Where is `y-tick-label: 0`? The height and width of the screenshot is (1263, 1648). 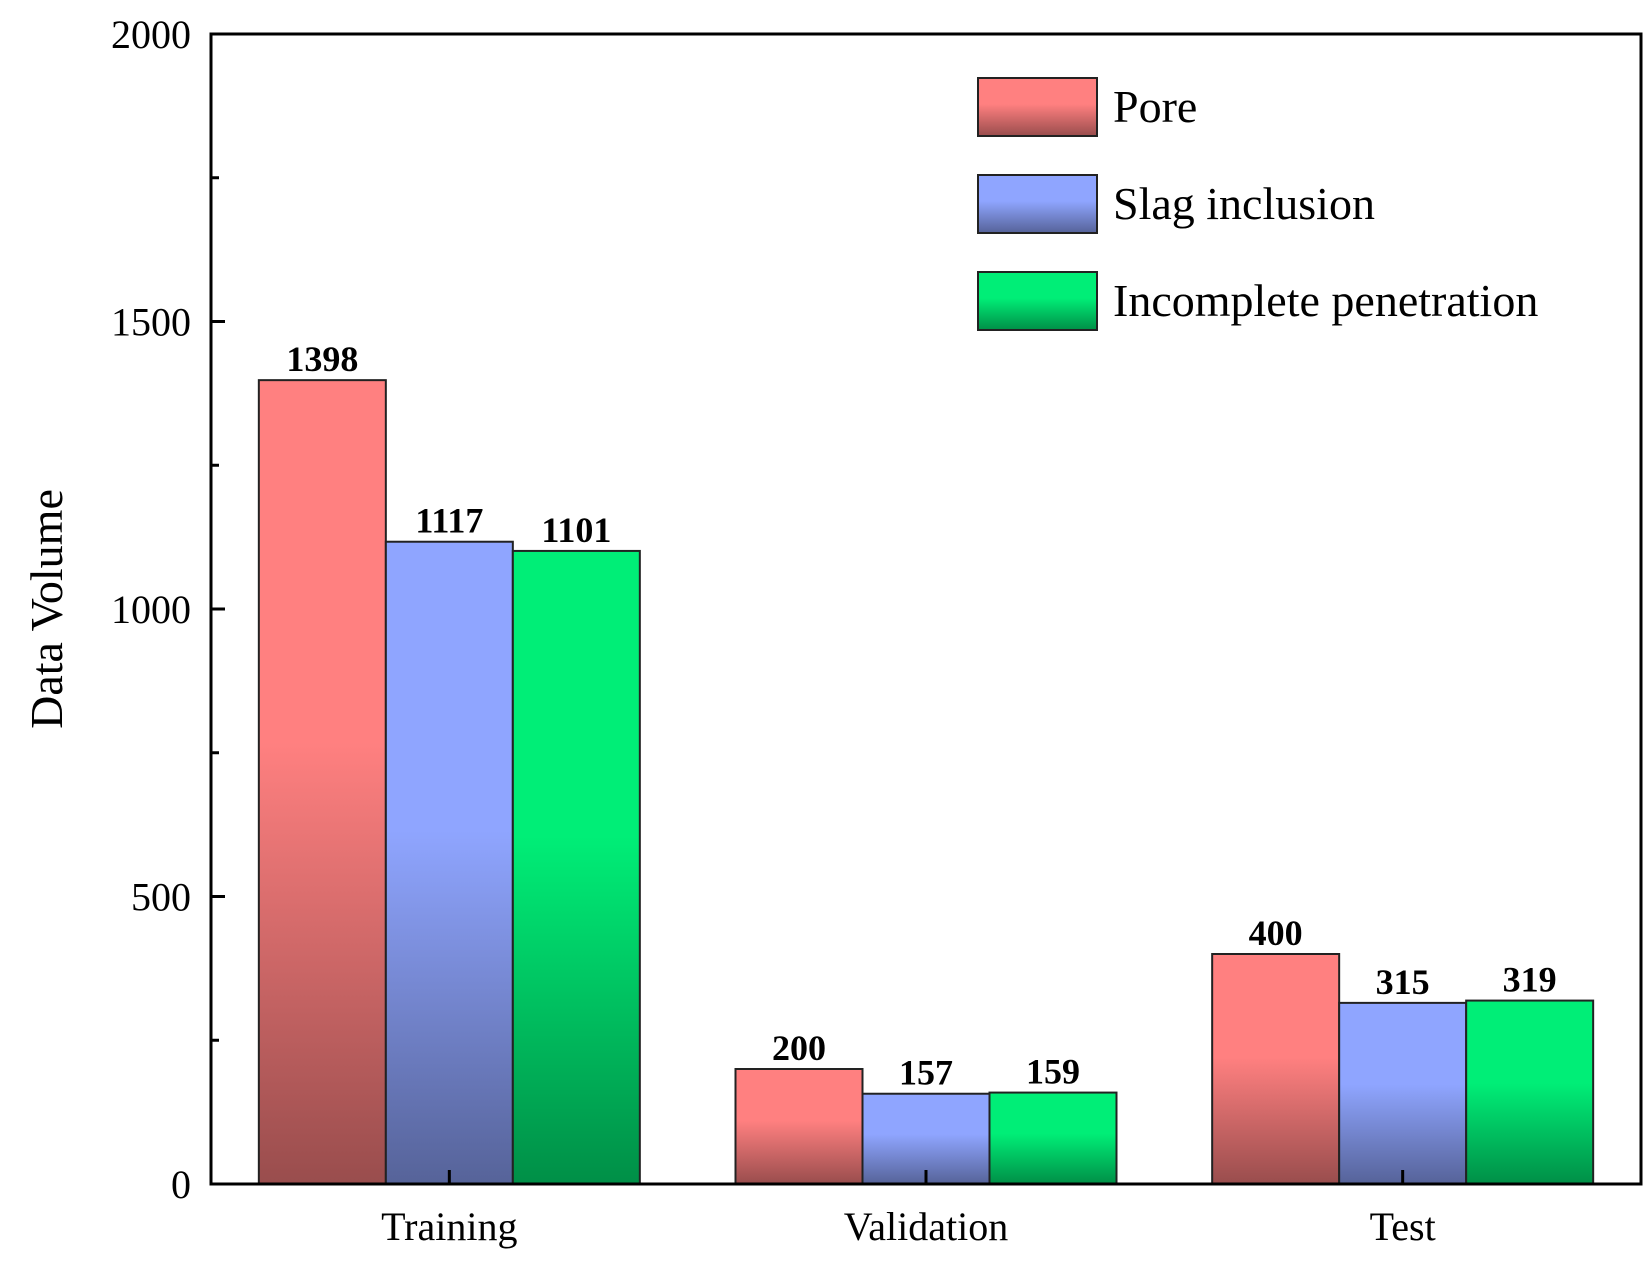
y-tick-label: 0 is located at coordinates (181, 1184).